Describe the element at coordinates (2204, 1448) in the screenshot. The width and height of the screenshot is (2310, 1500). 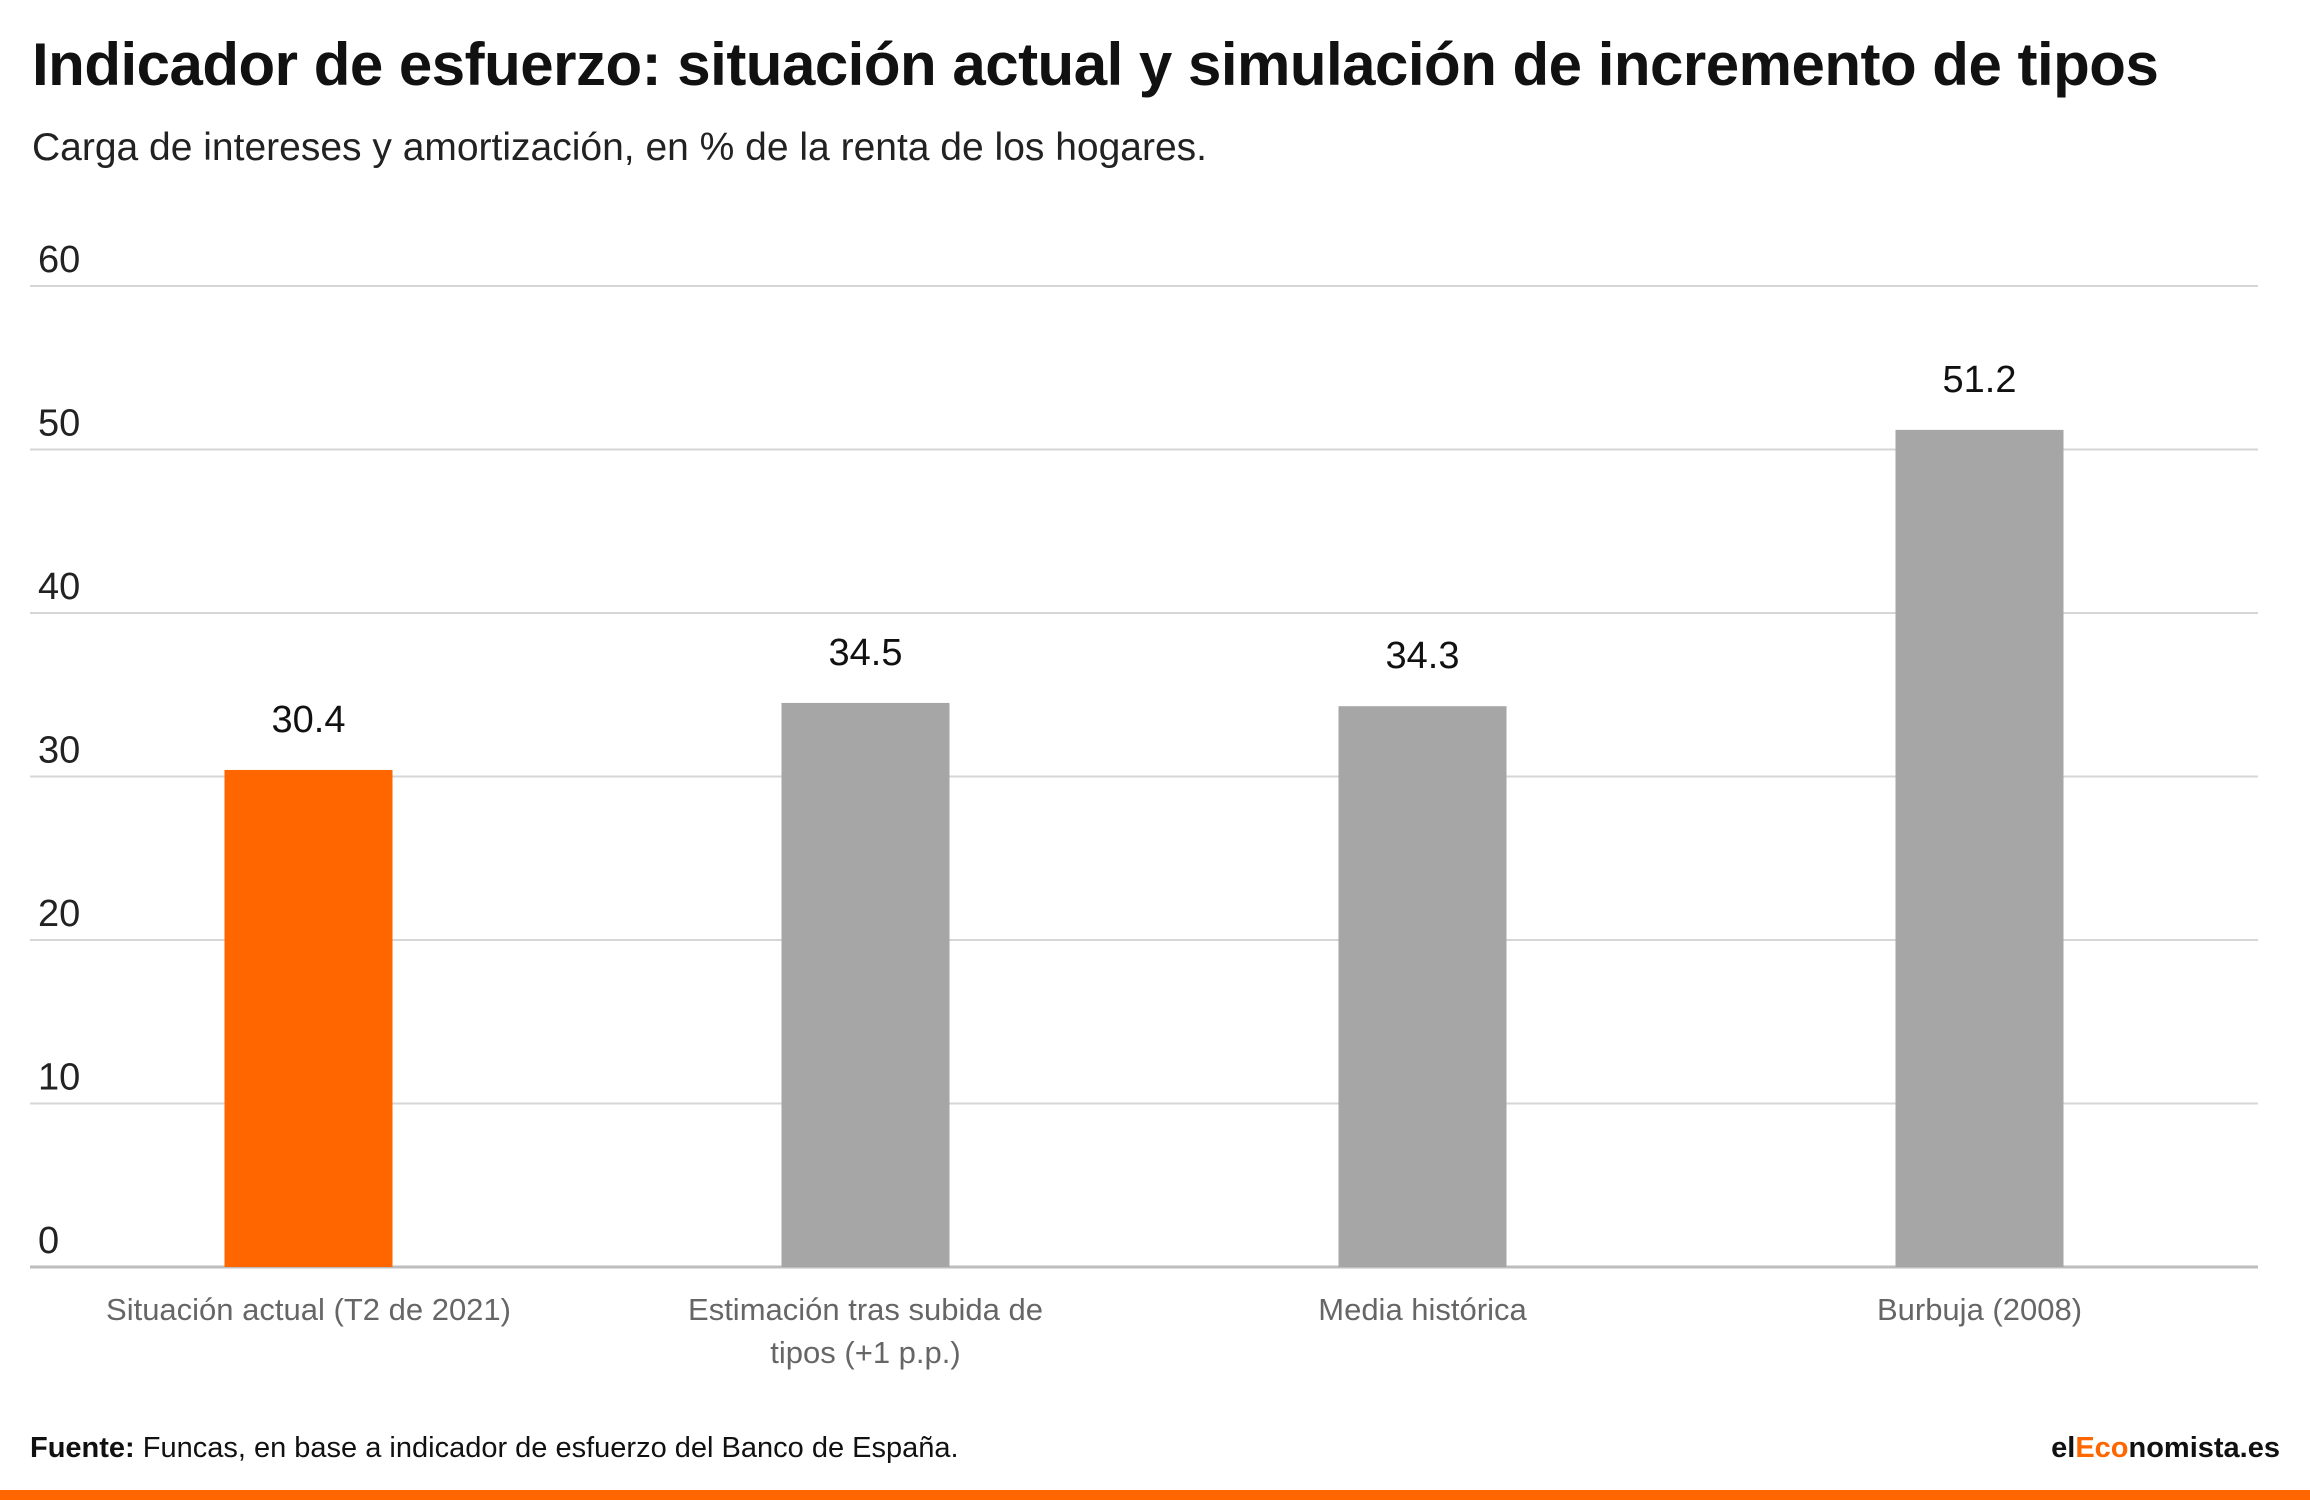
I see `brand-suffix: nomista.es` at that location.